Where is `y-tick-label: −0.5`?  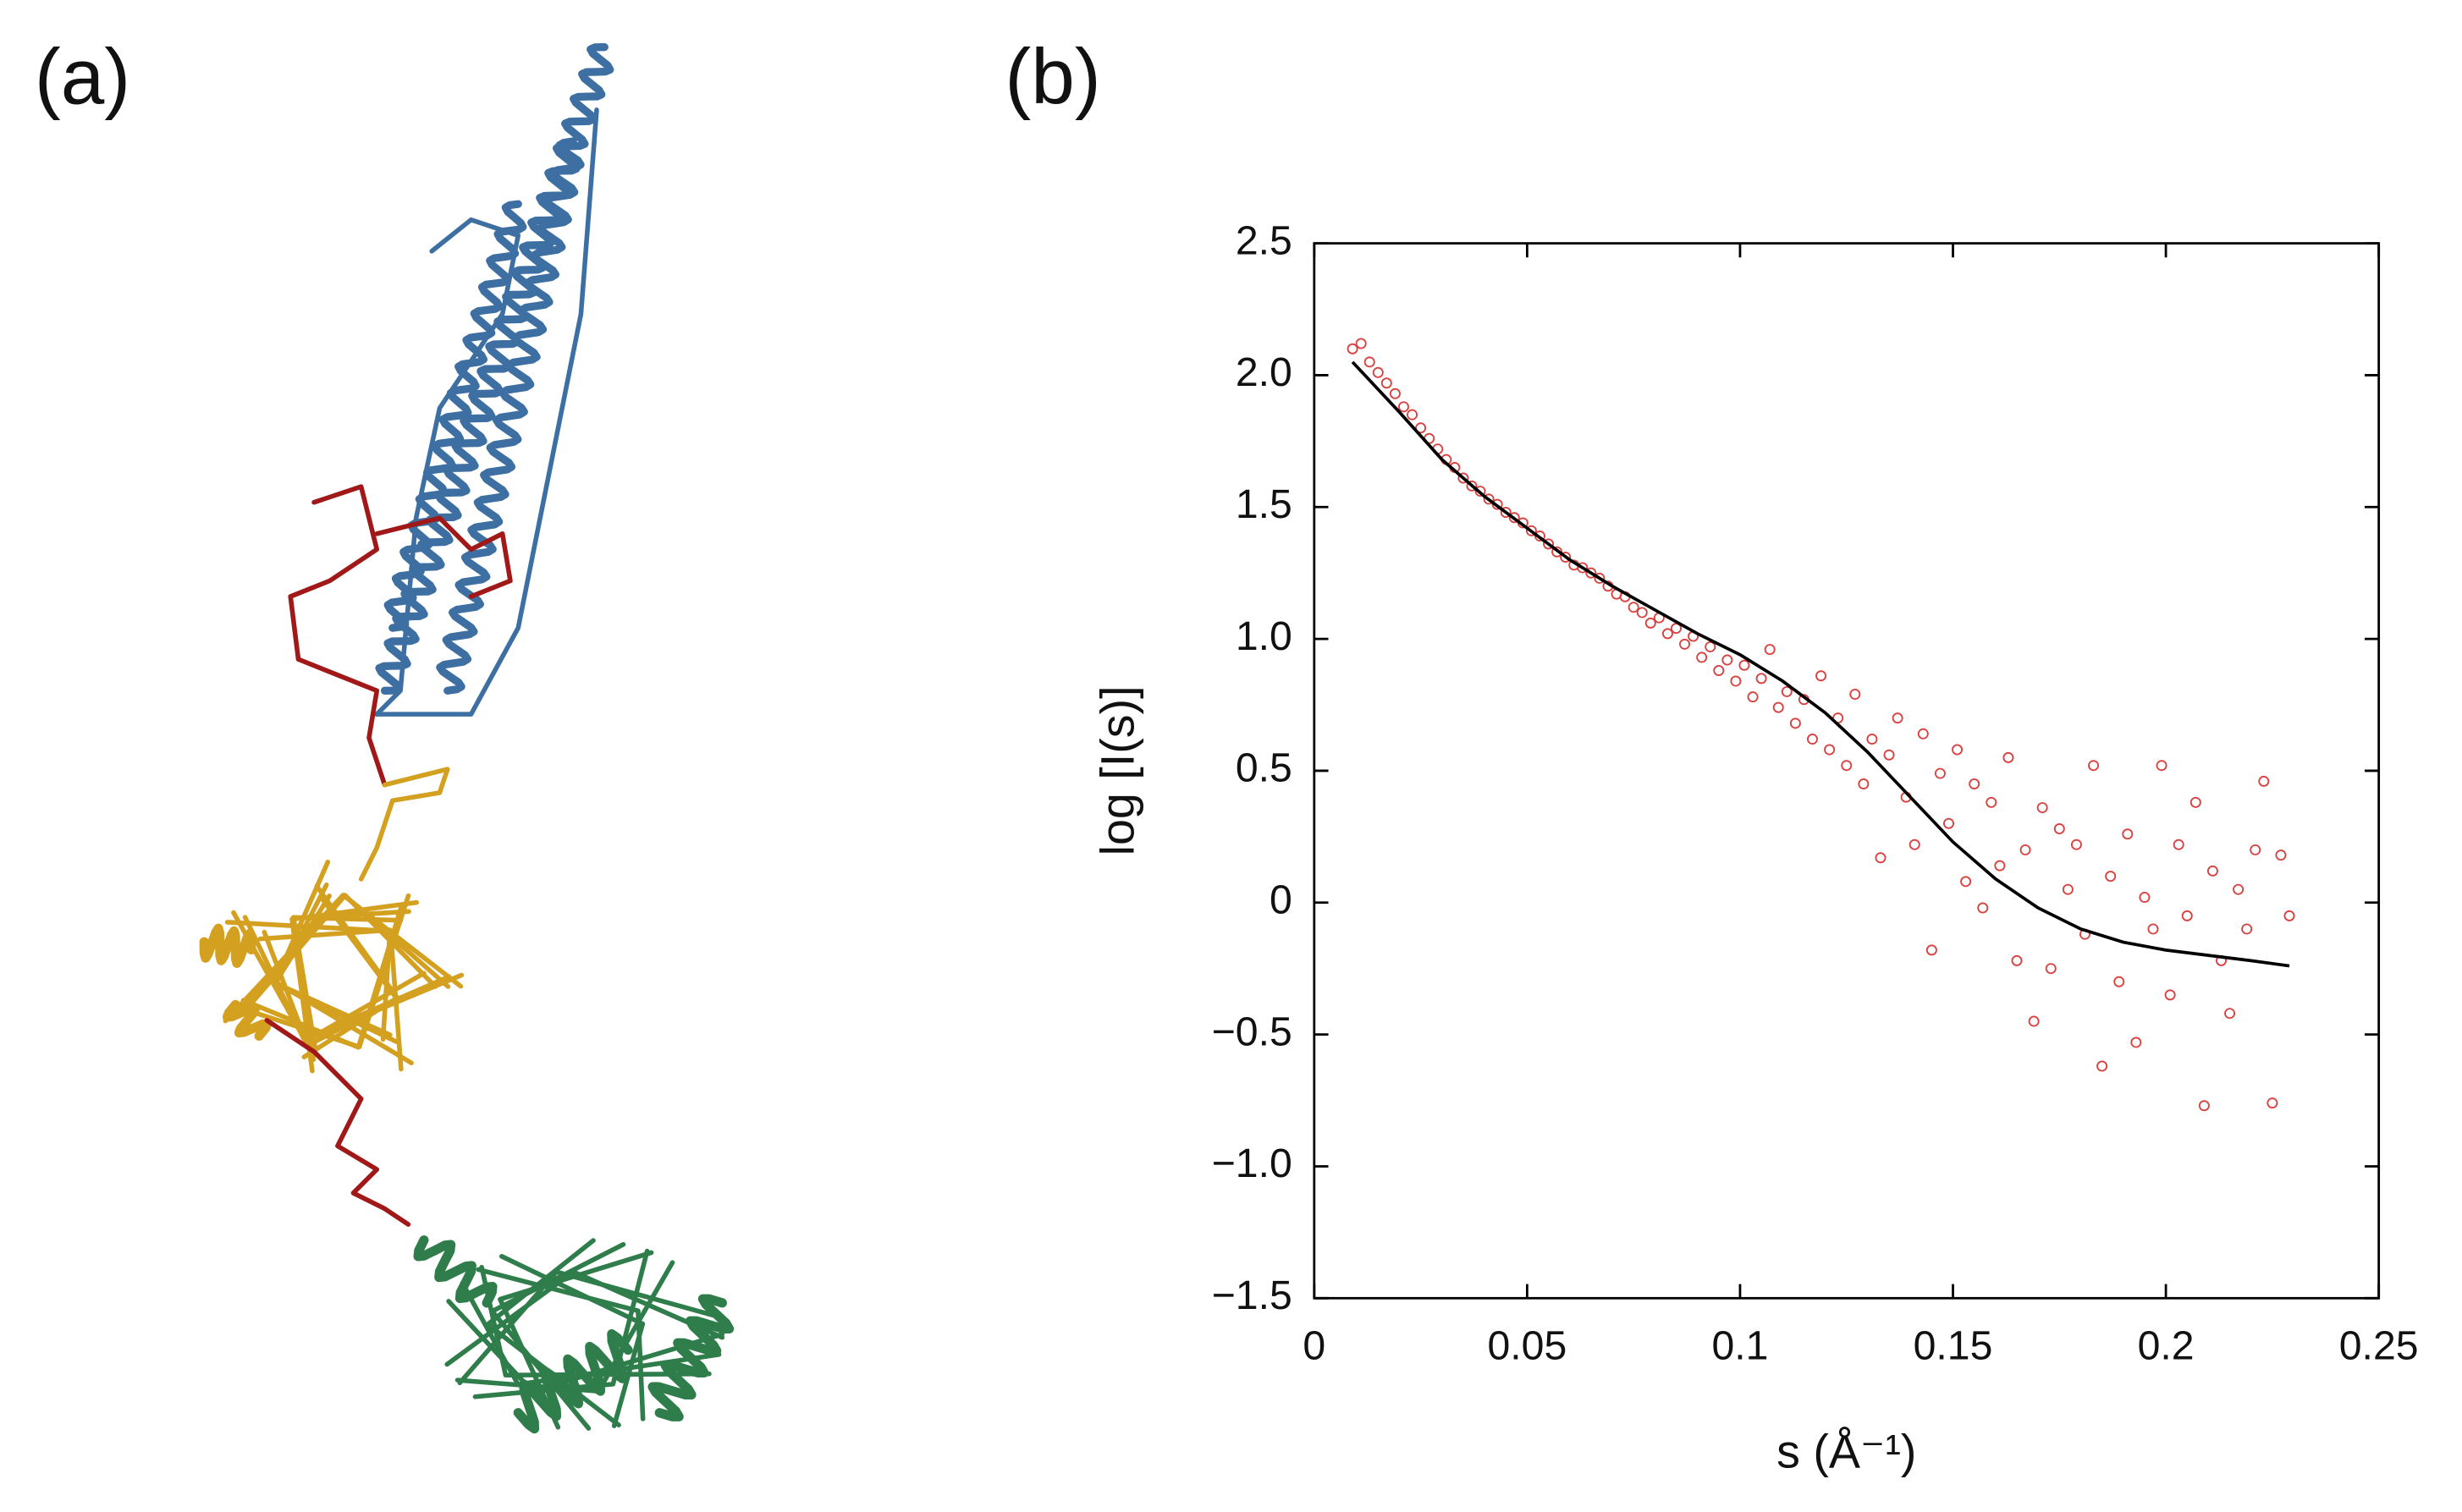 y-tick-label: −0.5 is located at coordinates (1252, 1031).